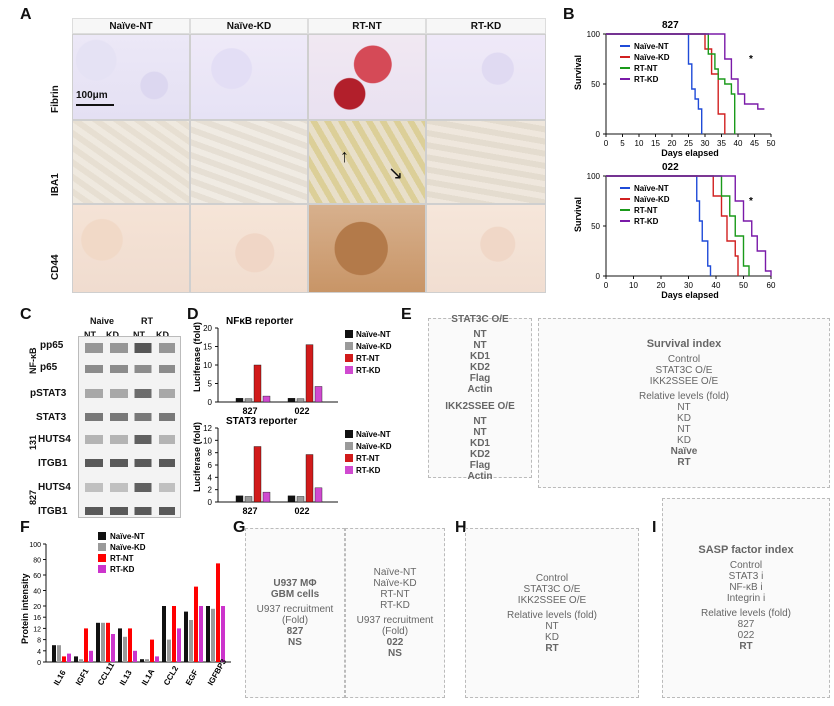 The width and height of the screenshot is (834, 706). Describe the element at coordinates (249, 162) in the screenshot. I see `tile-iba1-naive-kd` at that location.